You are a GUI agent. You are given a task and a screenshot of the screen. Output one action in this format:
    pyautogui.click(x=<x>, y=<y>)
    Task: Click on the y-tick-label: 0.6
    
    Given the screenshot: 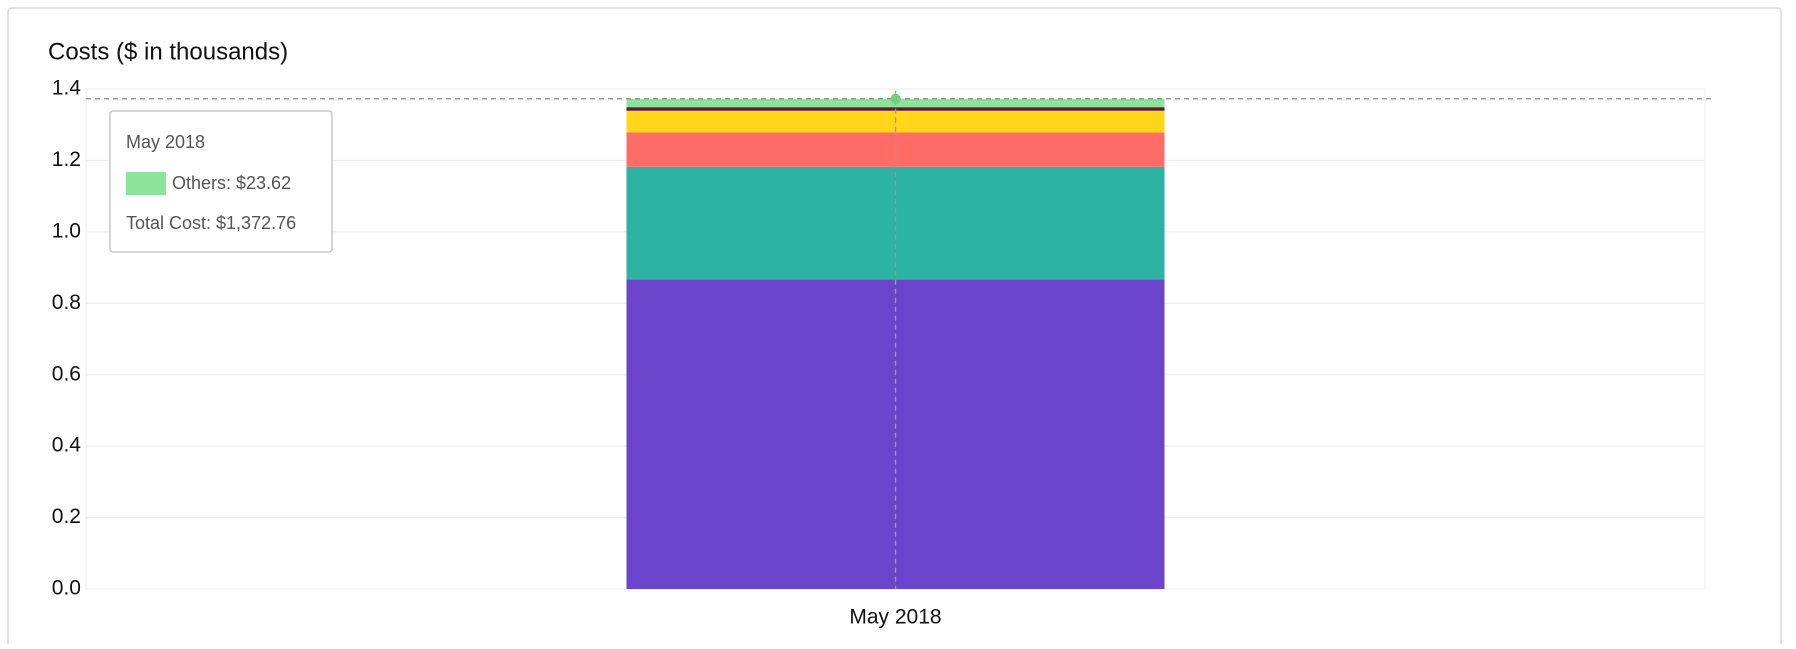 What is the action you would take?
    pyautogui.click(x=66, y=373)
    